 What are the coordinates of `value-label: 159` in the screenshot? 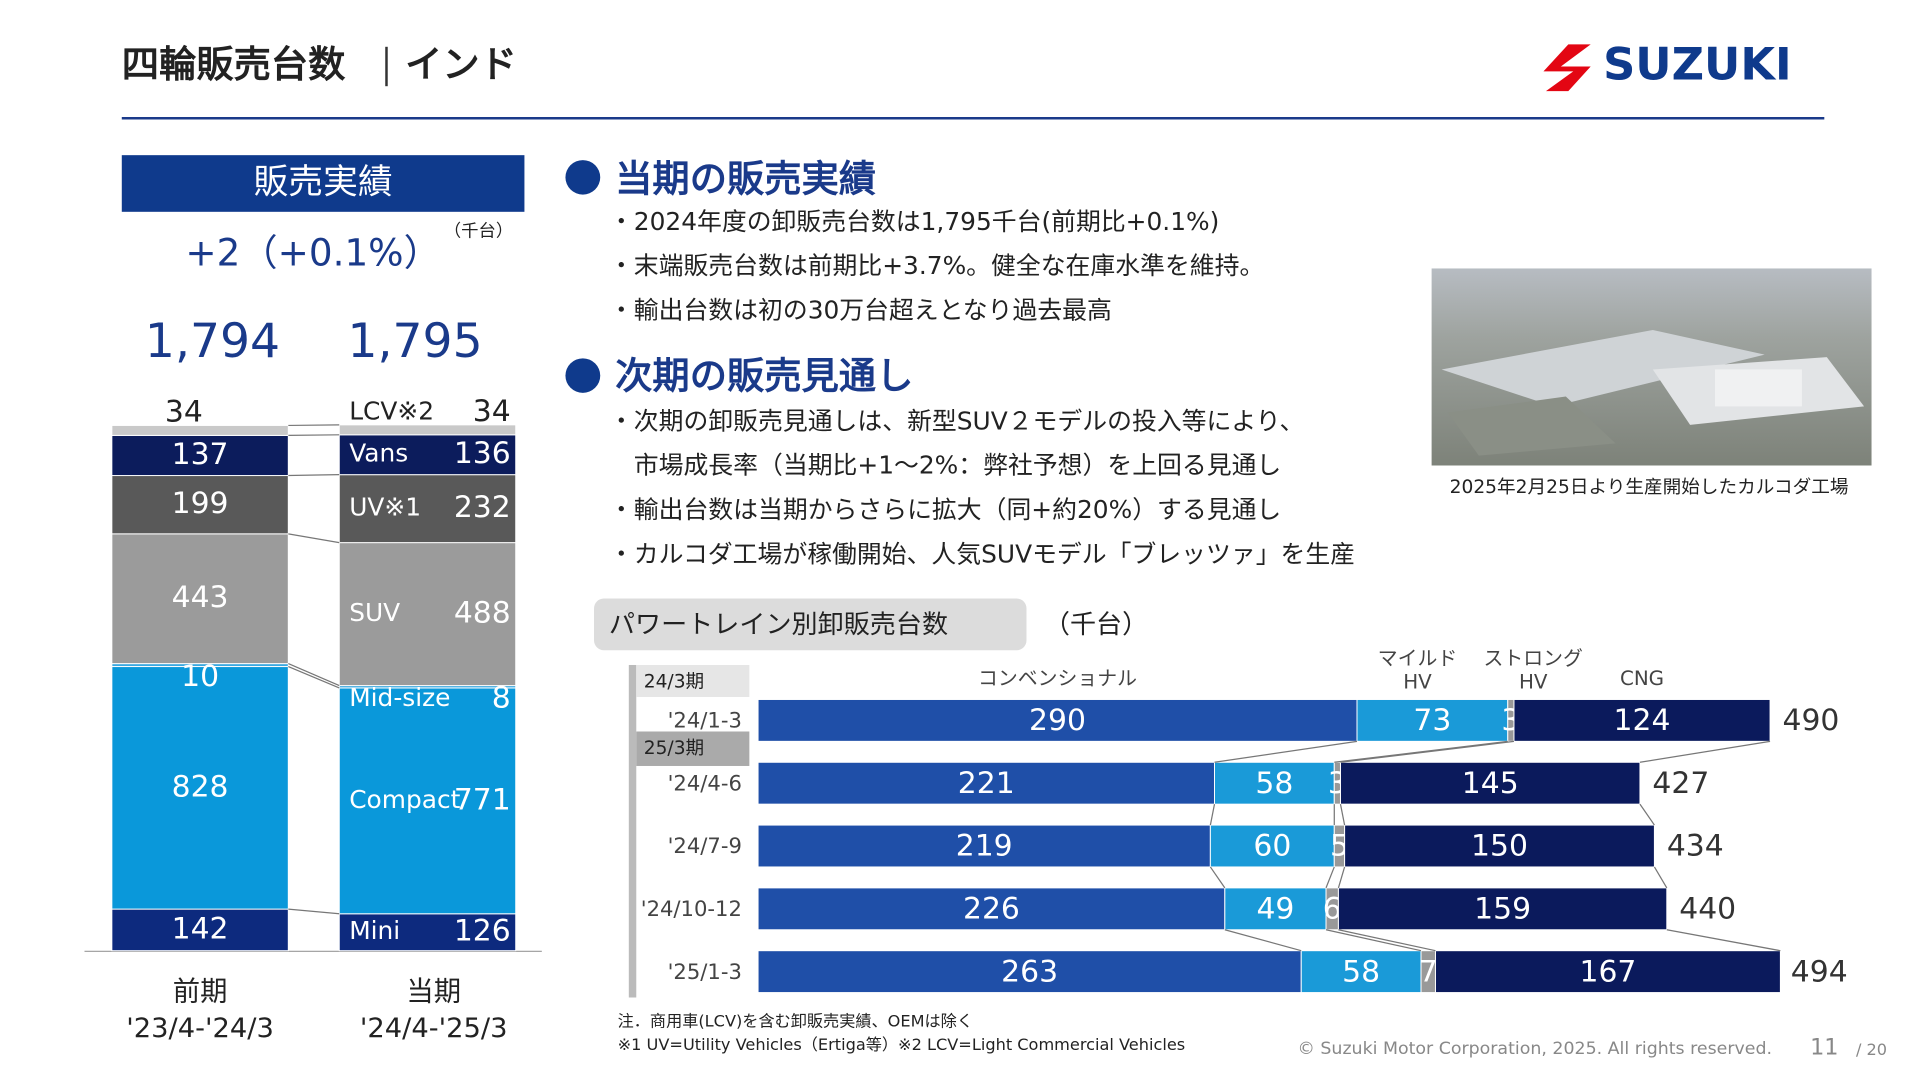 It's located at (1502, 909).